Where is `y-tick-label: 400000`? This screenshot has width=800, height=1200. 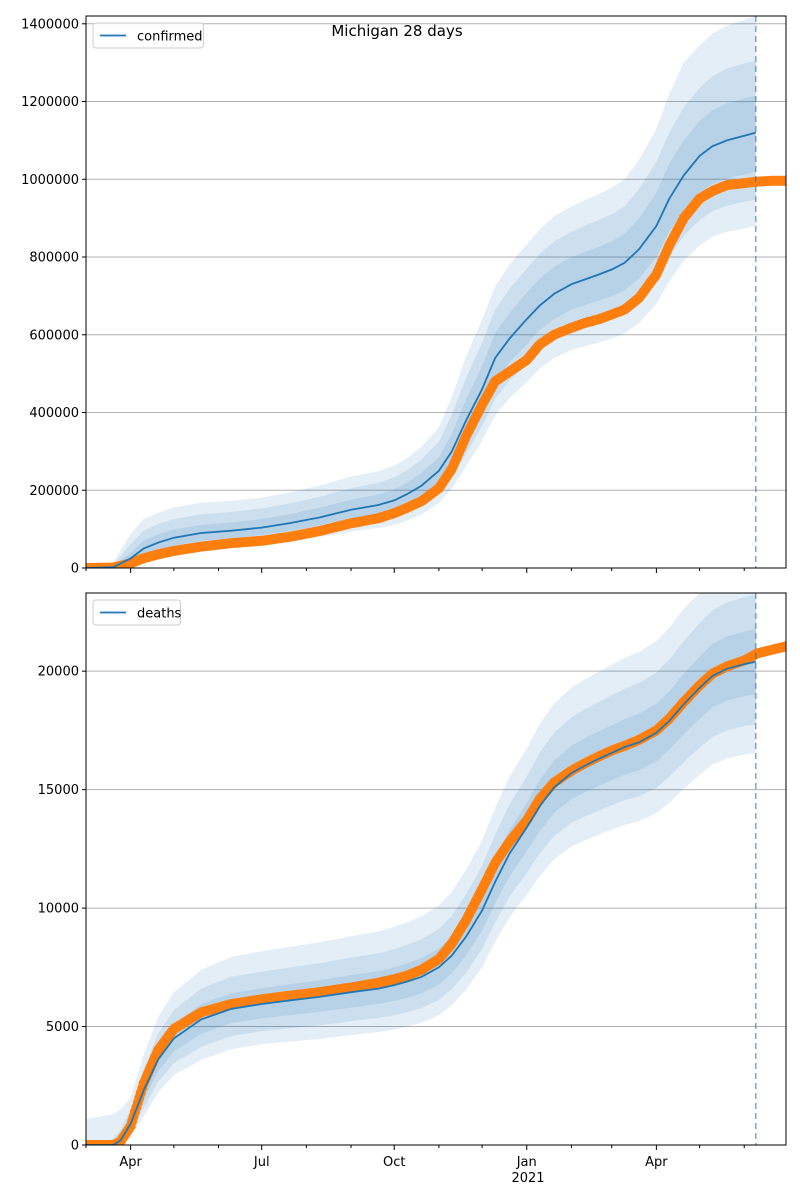
y-tick-label: 400000 is located at coordinates (54, 413).